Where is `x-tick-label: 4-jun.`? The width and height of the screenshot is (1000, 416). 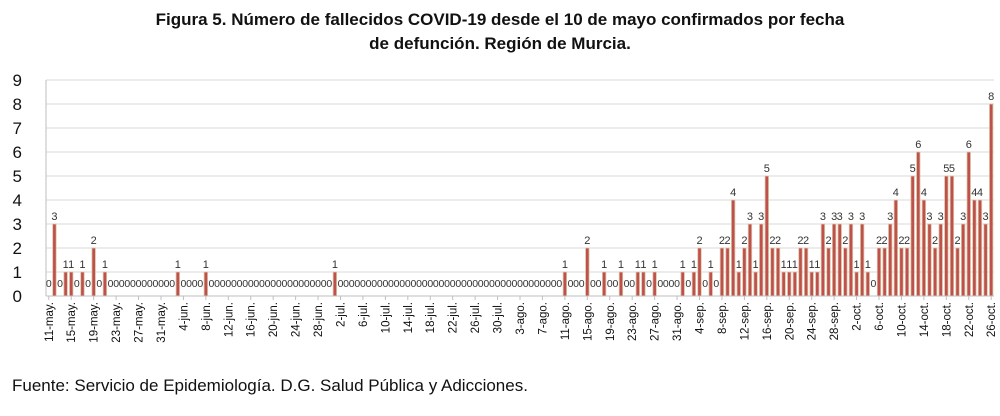
x-tick-label: 4-jun. is located at coordinates (184, 316).